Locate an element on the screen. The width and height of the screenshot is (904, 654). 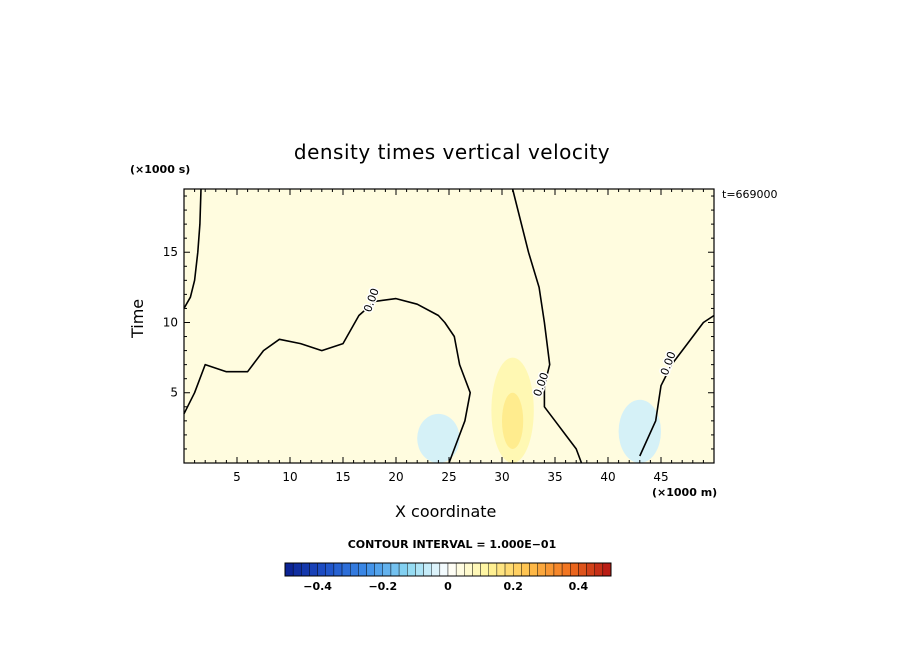
time-stamp: t=669000 is located at coordinates (750, 194).